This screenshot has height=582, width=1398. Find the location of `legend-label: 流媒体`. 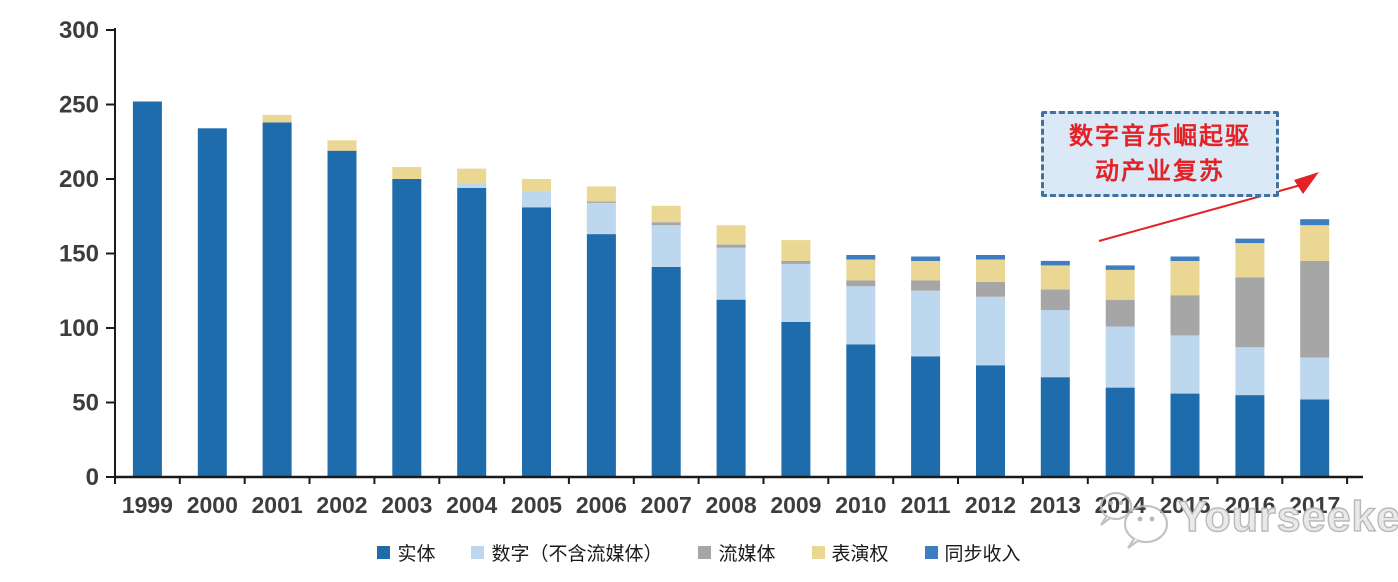

legend-label: 流媒体 is located at coordinates (747, 554).